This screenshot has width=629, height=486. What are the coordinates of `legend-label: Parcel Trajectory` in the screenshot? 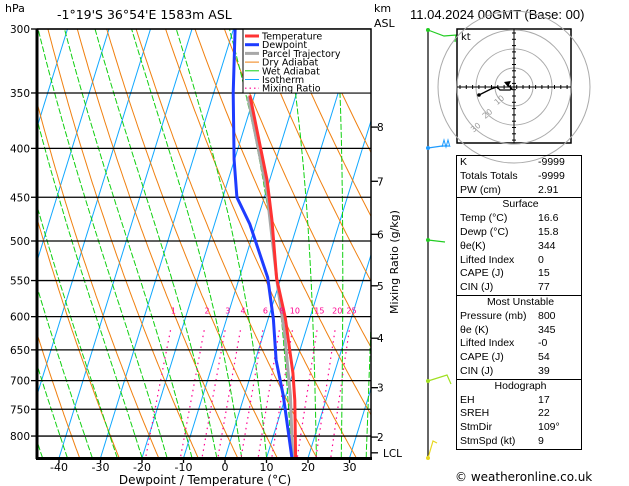 It's located at (301, 54).